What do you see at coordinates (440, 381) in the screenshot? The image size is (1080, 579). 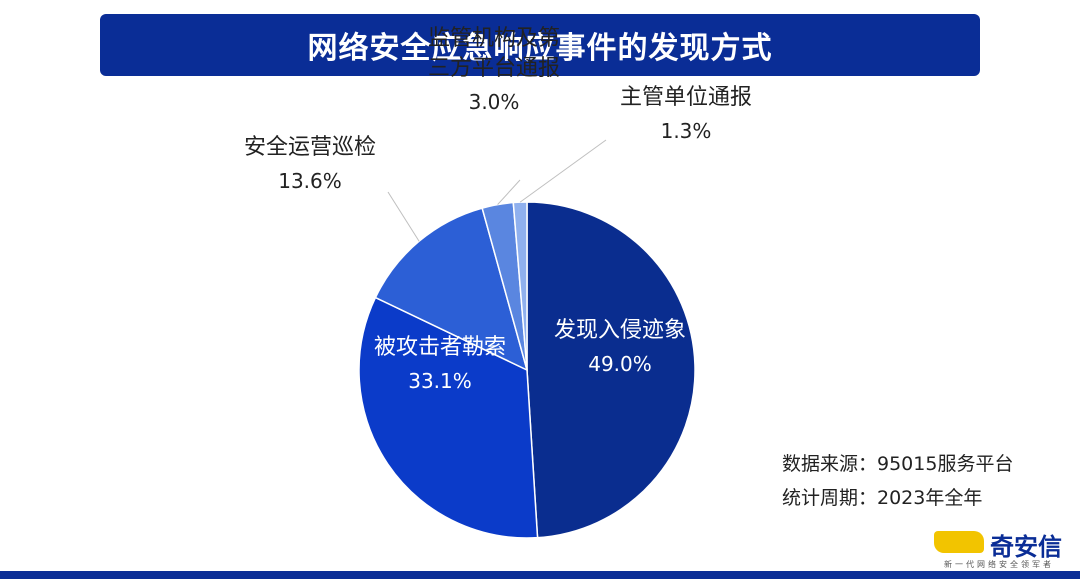 I see `slice-value-label: 33.1%` at bounding box center [440, 381].